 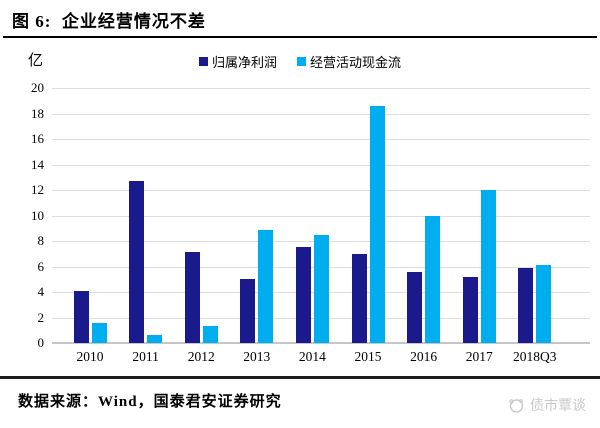 What do you see at coordinates (41, 317) in the screenshot?
I see `y-tick-label: 2` at bounding box center [41, 317].